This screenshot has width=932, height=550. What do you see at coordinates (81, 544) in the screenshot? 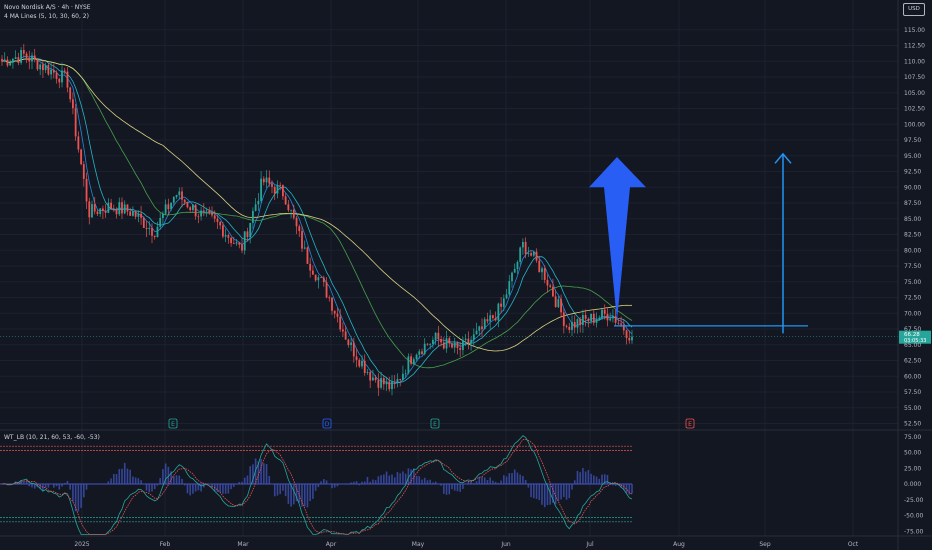
I see `time-tick-label: 2025` at bounding box center [81, 544].